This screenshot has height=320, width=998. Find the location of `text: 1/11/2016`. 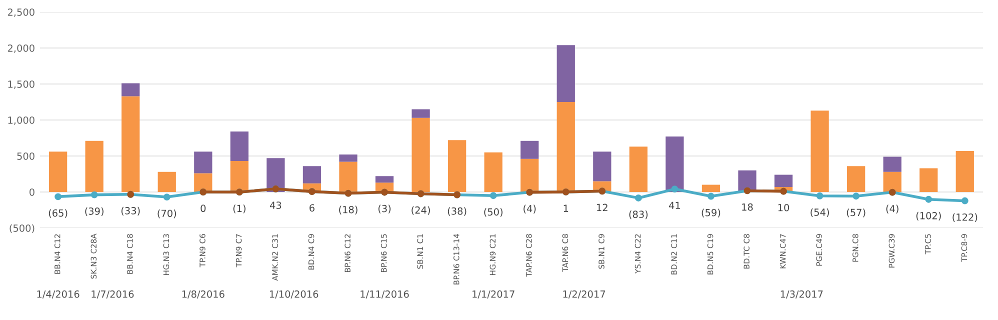

text: 1/11/2016 is located at coordinates (384, 294).